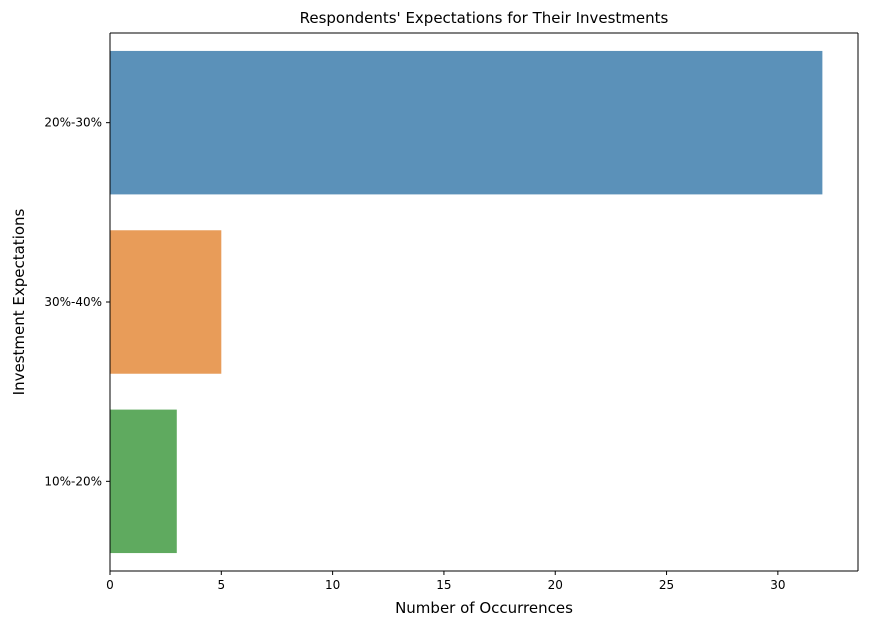 This screenshot has height=628, width=894. What do you see at coordinates (73, 481) in the screenshot?
I see `y-tick-label: 10%-20%` at bounding box center [73, 481].